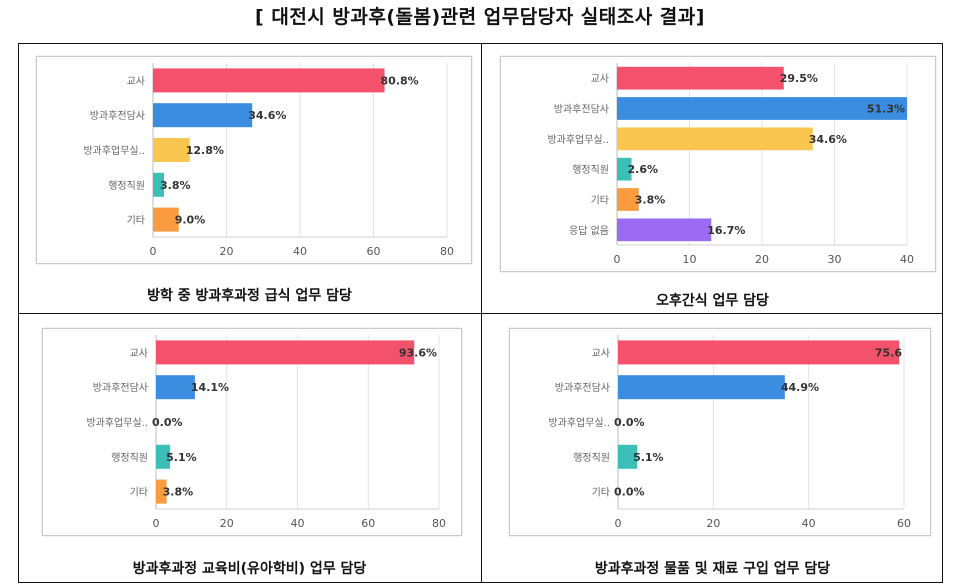  Describe the element at coordinates (886, 109) in the screenshot. I see `data-label: 51.3%` at that location.